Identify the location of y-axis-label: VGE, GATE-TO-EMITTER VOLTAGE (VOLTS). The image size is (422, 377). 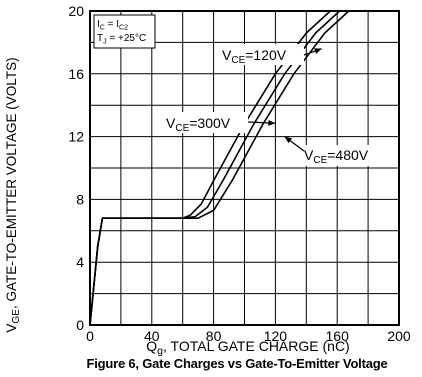
(13, 195).